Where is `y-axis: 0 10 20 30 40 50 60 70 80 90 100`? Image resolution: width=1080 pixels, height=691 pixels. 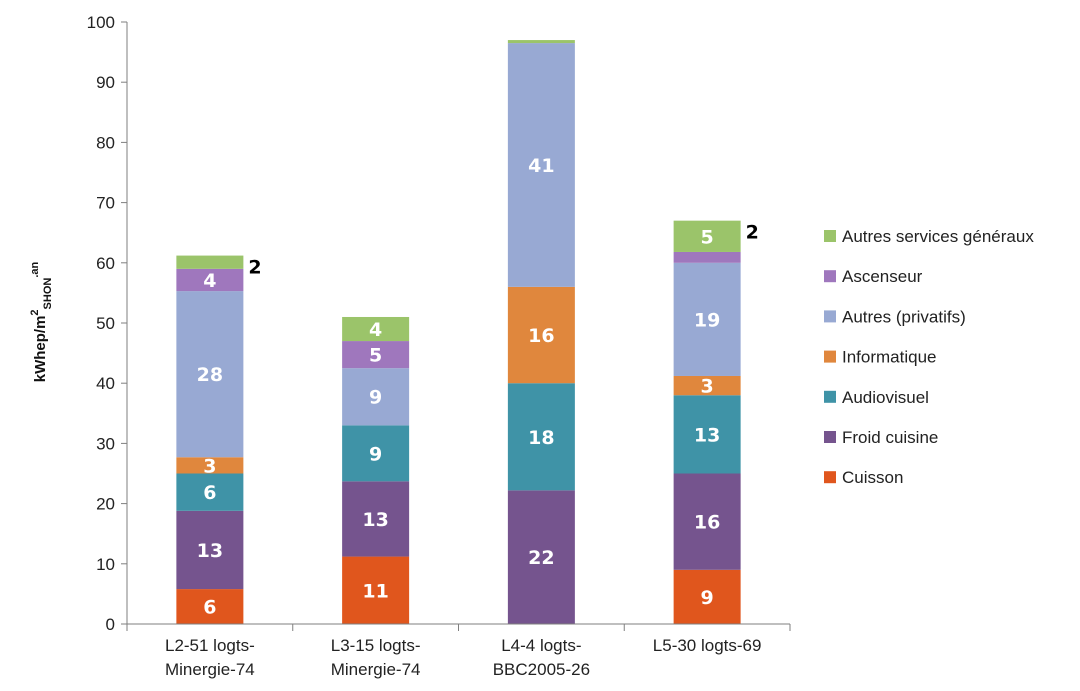
y-axis: 0 10 20 30 40 50 60 70 80 90 100 is located at coordinates (107, 323).